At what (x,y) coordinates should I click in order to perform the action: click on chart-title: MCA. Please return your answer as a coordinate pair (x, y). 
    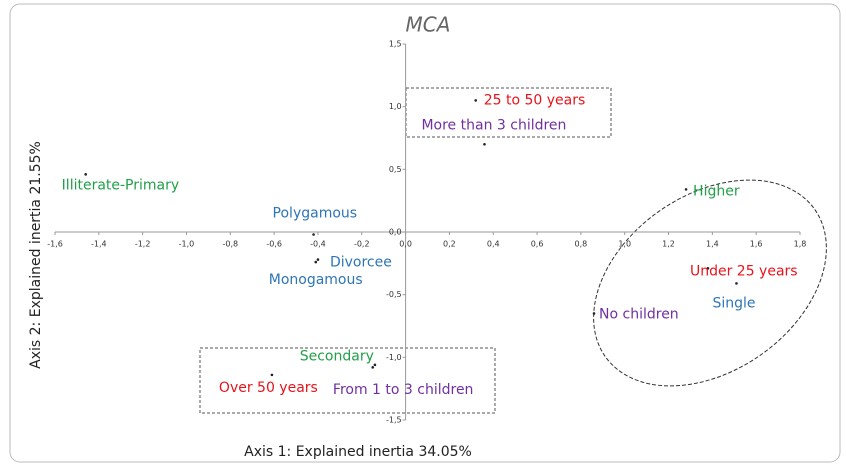
    Looking at the image, I should click on (428, 25).